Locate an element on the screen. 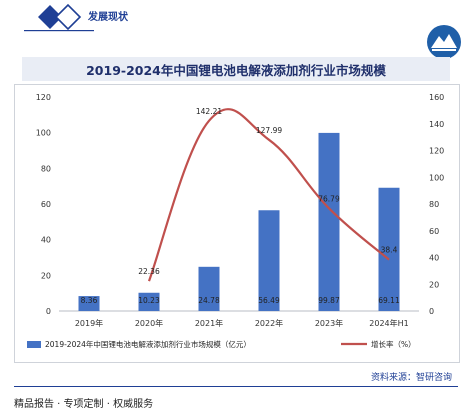  y-right-tick-label: 160 is located at coordinates (436, 97).